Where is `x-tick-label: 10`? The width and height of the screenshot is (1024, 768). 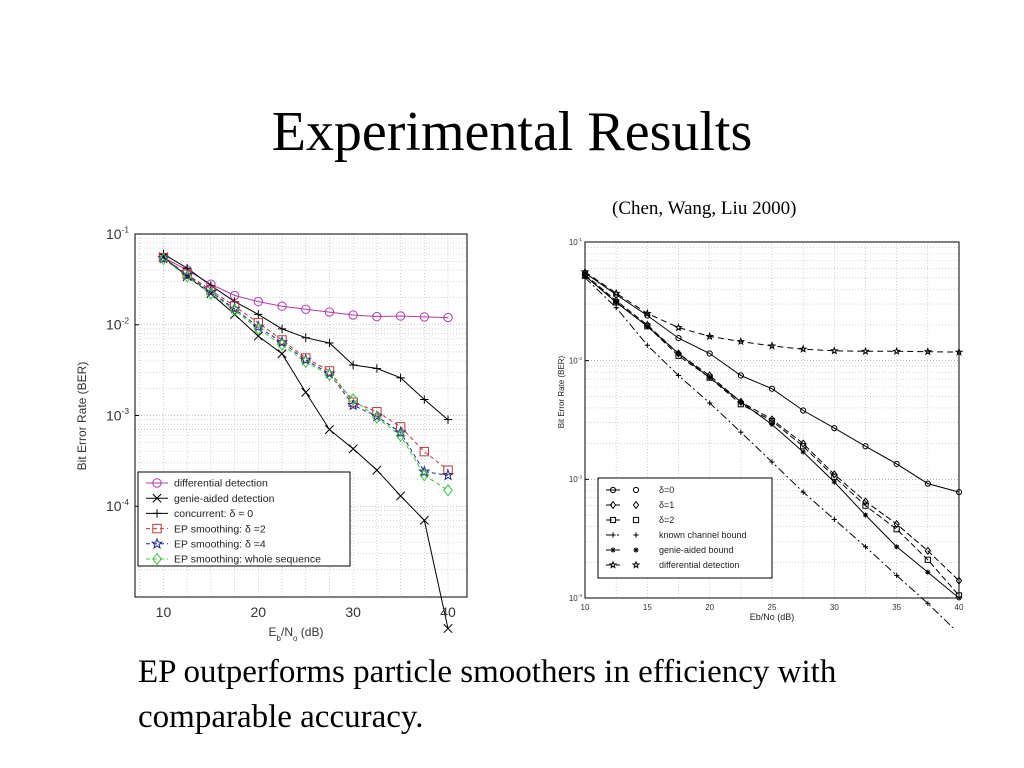 x-tick-label: 10 is located at coordinates (585, 607).